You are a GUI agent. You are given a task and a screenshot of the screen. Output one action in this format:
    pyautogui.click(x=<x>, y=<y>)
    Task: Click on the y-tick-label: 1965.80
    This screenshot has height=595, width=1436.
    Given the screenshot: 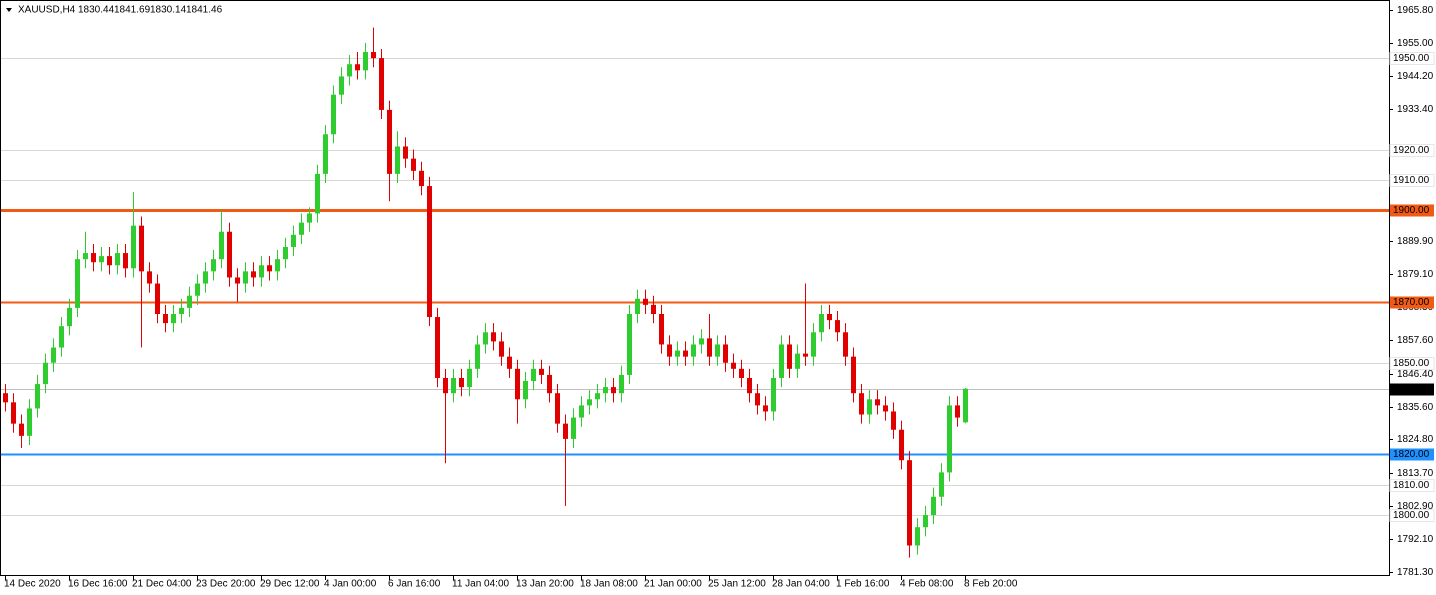 What is the action you would take?
    pyautogui.click(x=1415, y=10)
    